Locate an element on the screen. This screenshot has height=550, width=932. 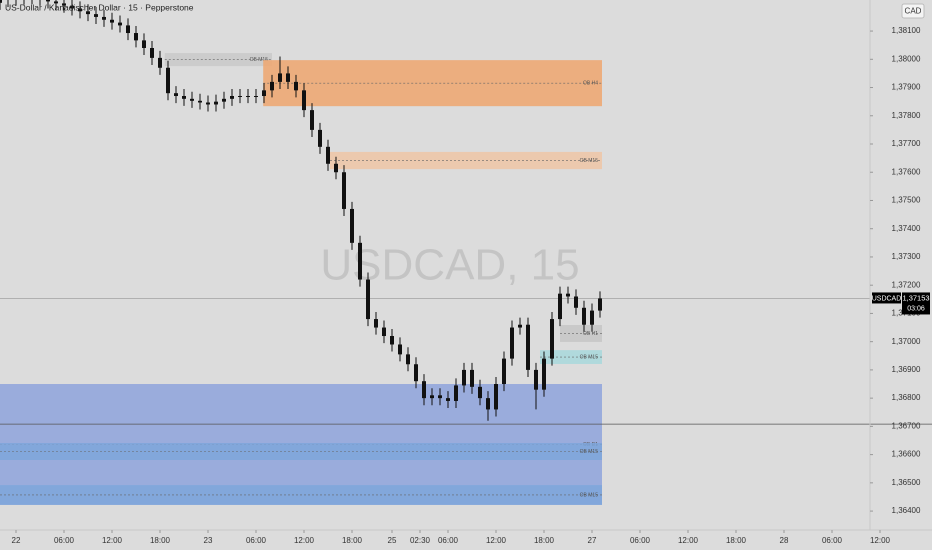
y-tick-label: 1,37700 is located at coordinates (906, 143).